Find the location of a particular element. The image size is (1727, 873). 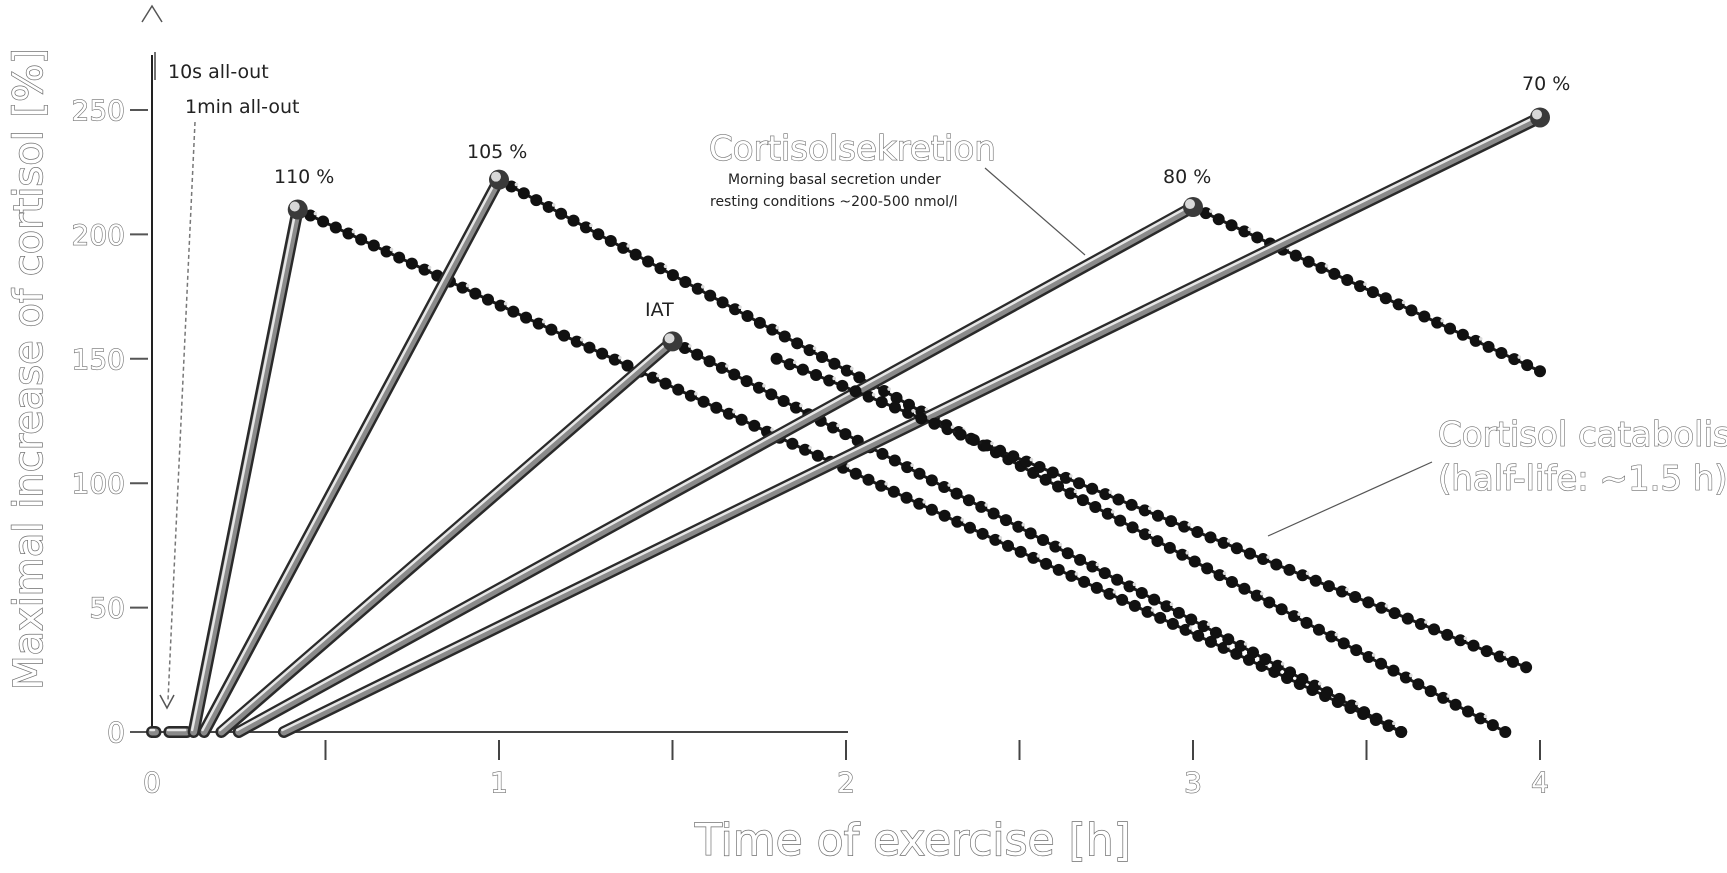

y-tick-label: 200 is located at coordinates (98, 234).